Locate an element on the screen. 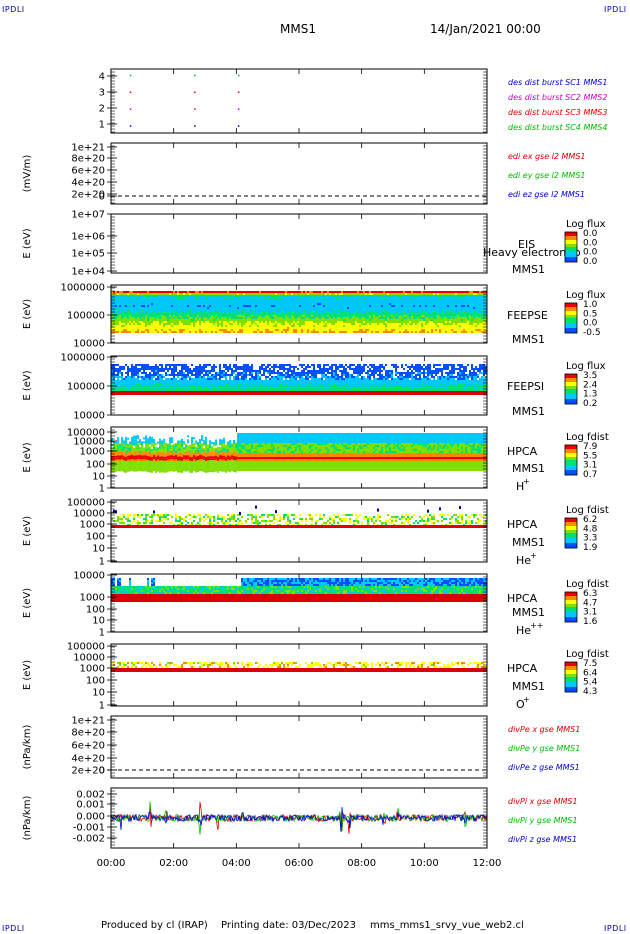 The height and width of the screenshot is (934, 630). ylabel: E (eV) is located at coordinates (27, 314).